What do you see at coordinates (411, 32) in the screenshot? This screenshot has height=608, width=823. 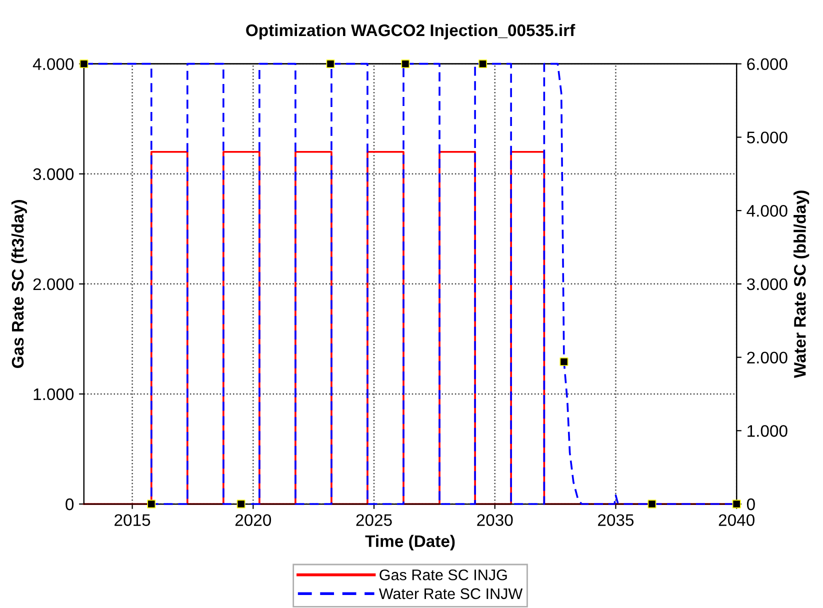 I see `chart-title: Optimization WAGCO2 Injection_00535.irf` at bounding box center [411, 32].